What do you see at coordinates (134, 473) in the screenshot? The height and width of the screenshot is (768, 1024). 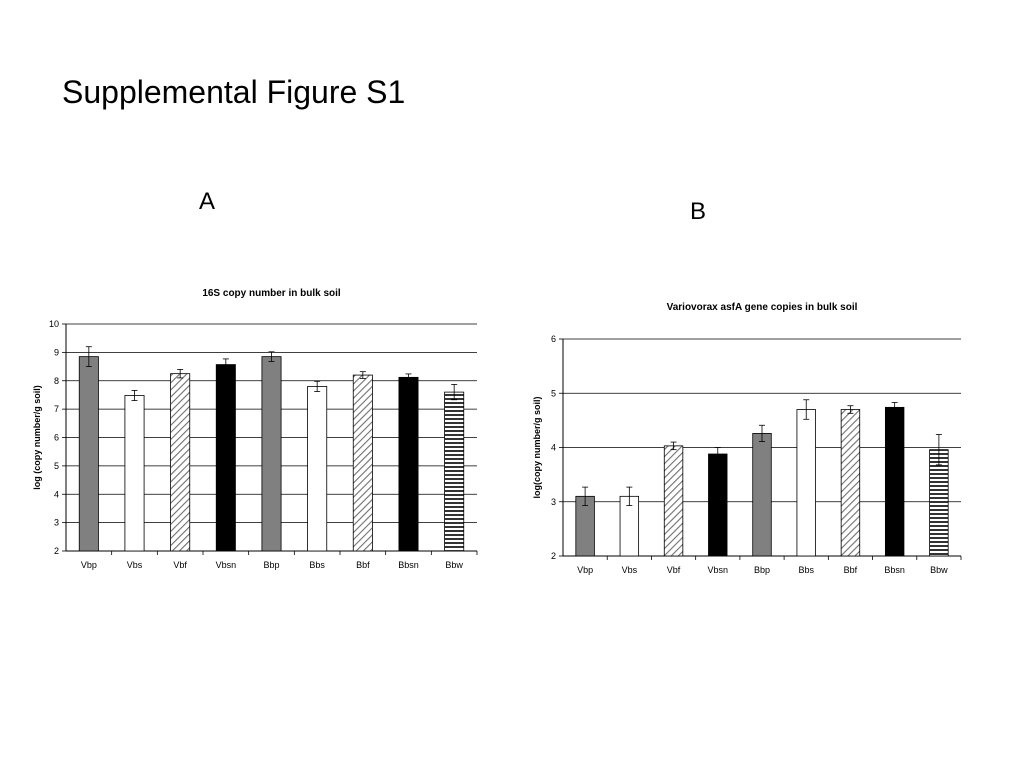 I see `bar-vbs` at bounding box center [134, 473].